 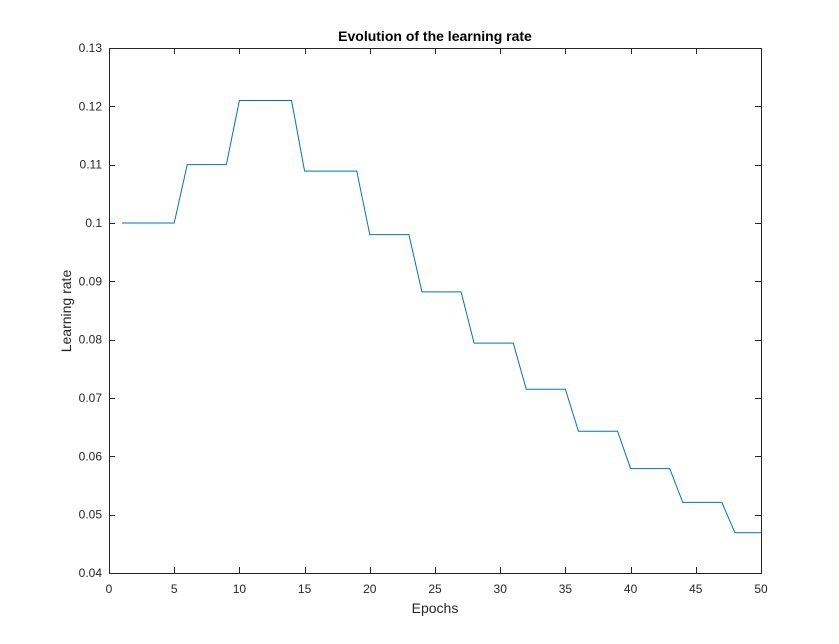 I want to click on x-tick-label: 5, so click(x=174, y=589).